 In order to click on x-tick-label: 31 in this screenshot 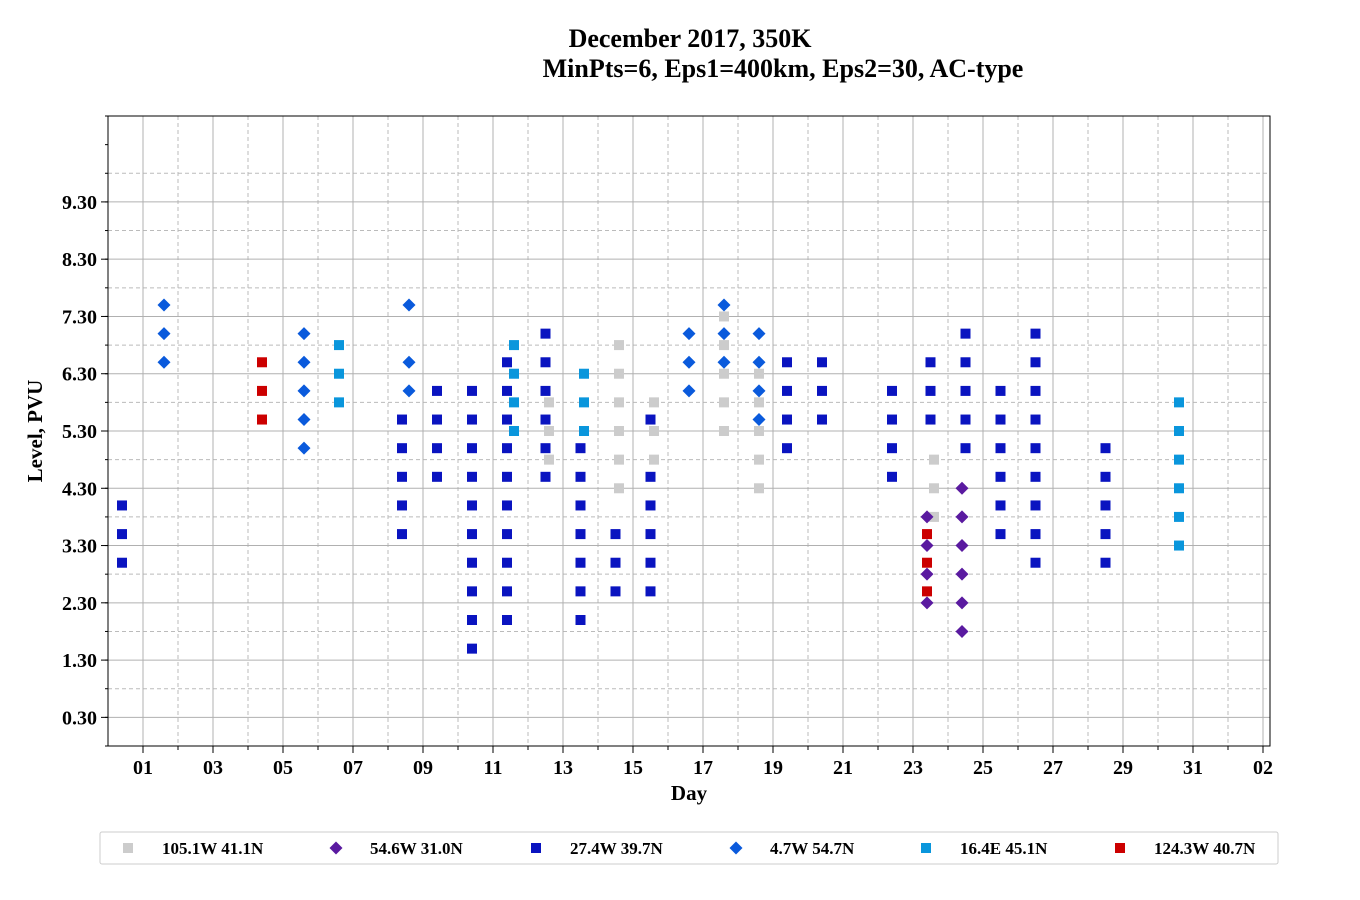, I will do `click(1193, 768)`.